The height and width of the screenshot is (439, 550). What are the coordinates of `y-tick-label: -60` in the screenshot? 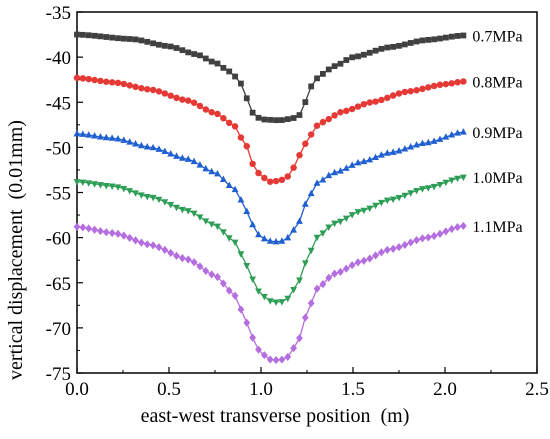 It's located at (58, 239).